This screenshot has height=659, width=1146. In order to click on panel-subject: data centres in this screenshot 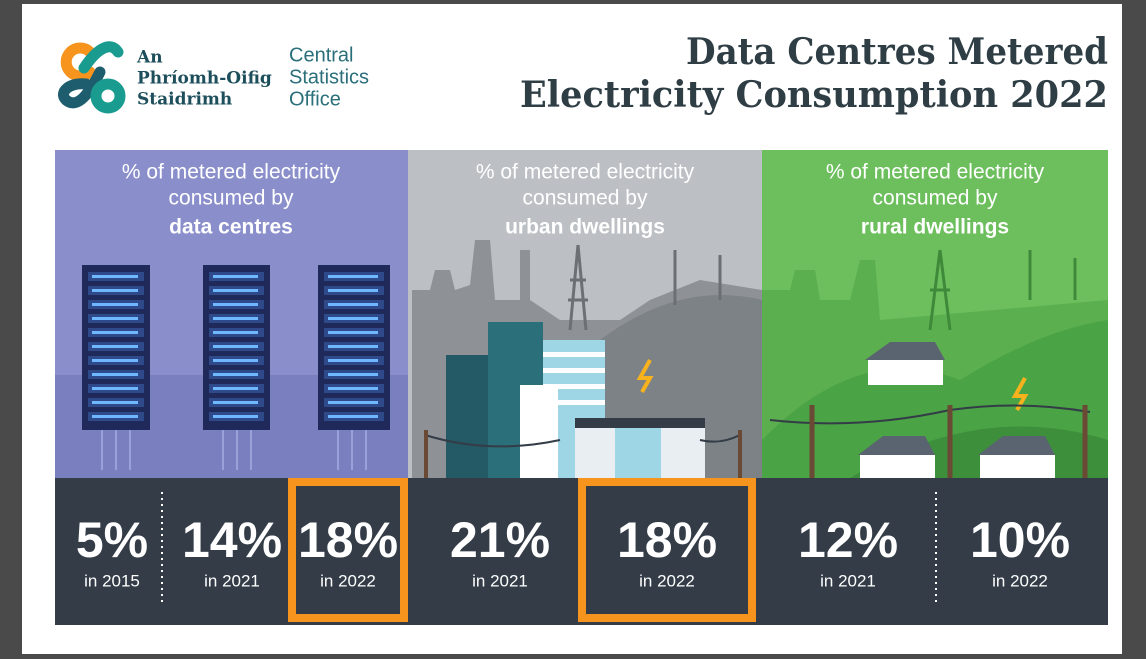, I will do `click(231, 227)`.